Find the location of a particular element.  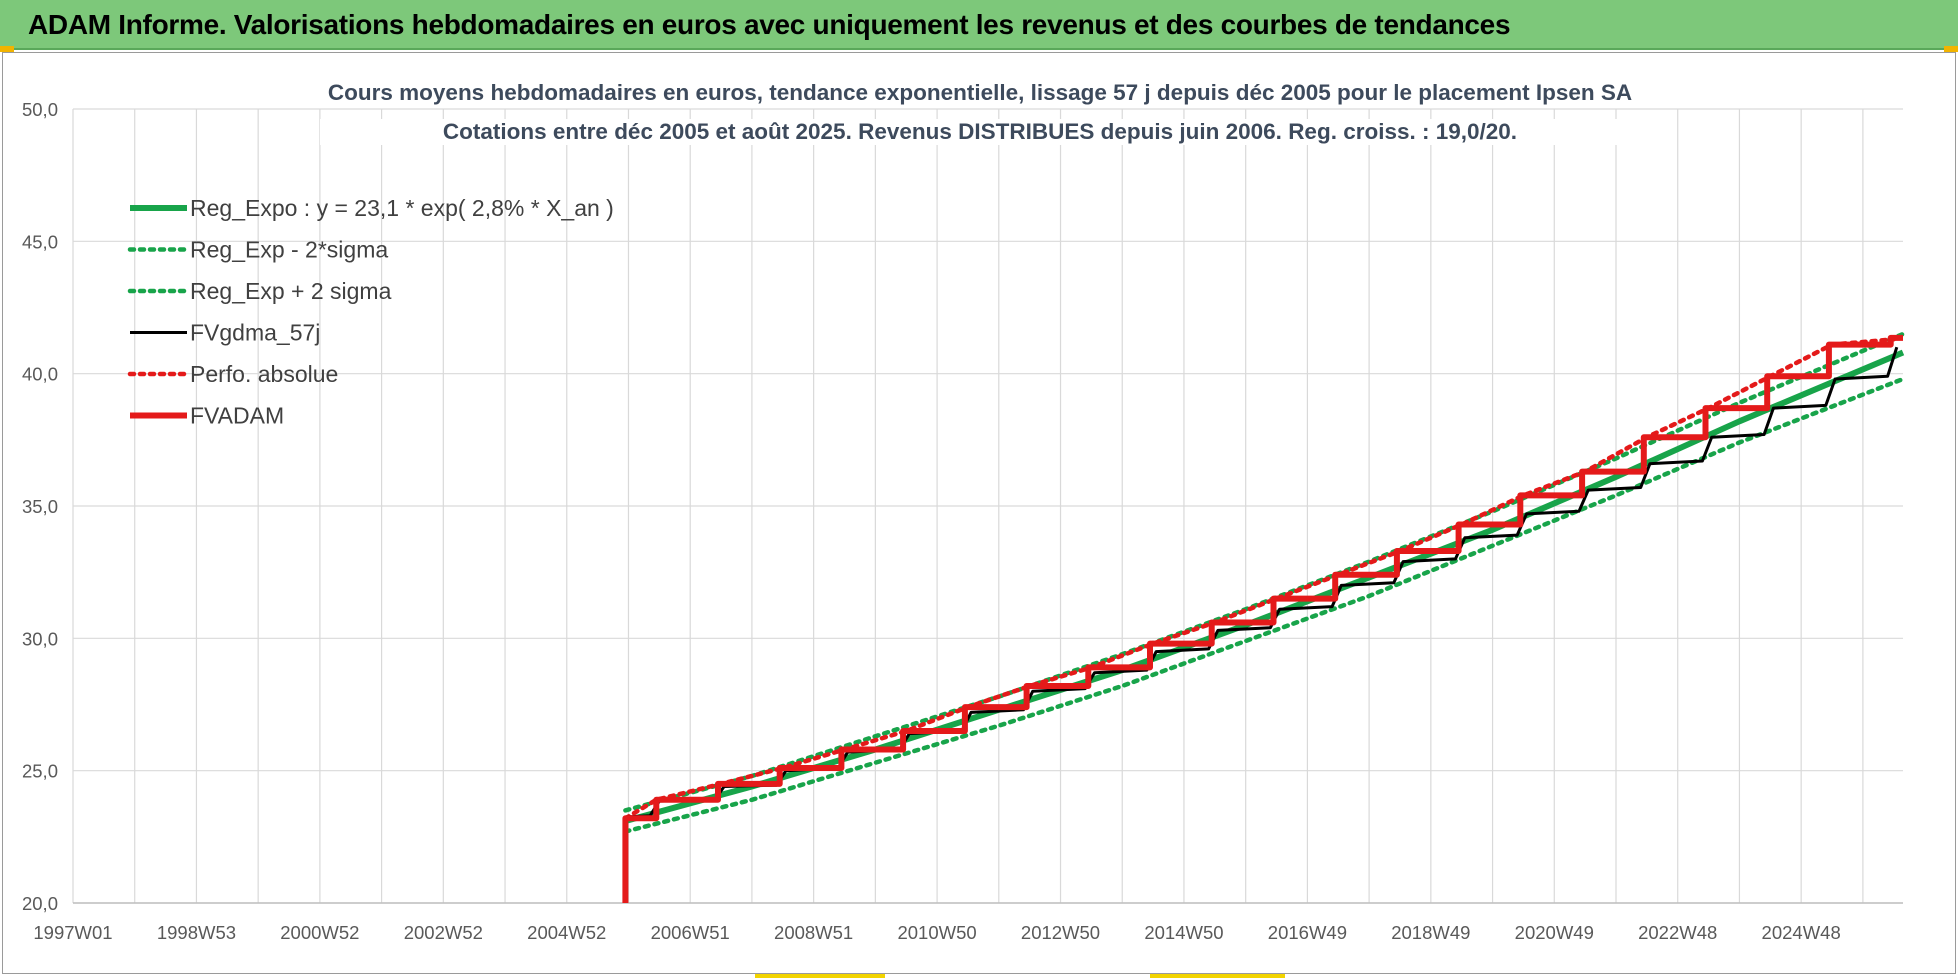

x-tick-label: 1998W53 is located at coordinates (196, 932).